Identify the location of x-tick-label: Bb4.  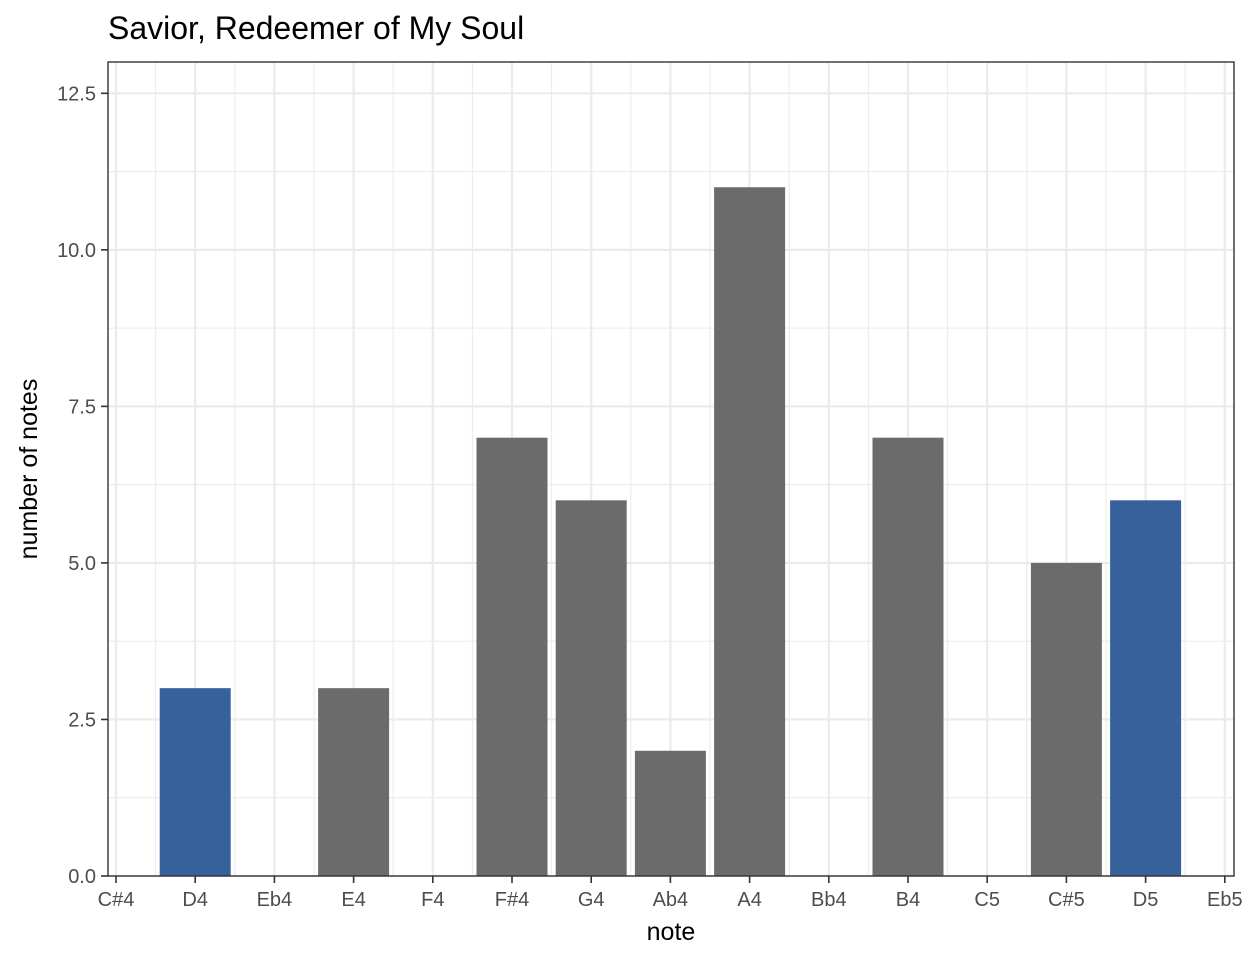
(829, 900).